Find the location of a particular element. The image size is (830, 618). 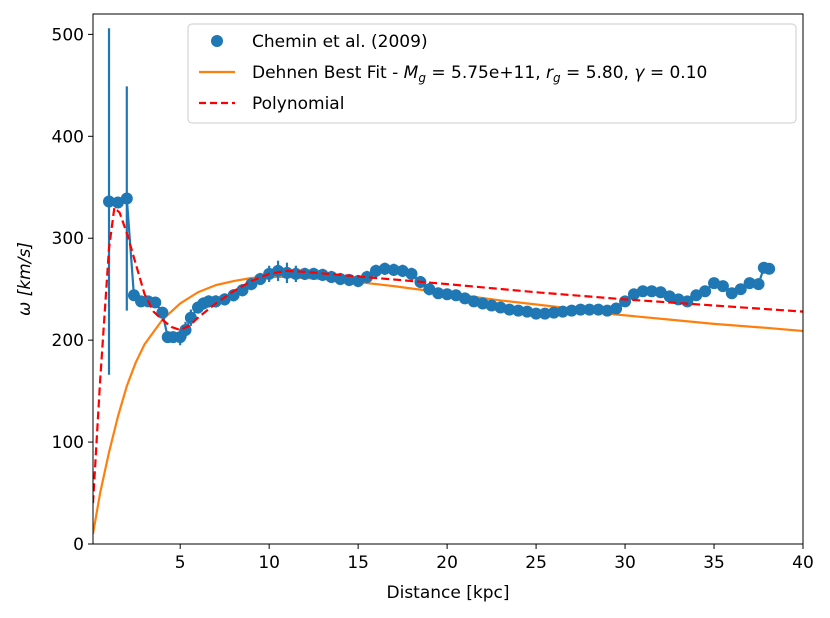

legend-dehnen-prefix: Dehnen Best Fit - is located at coordinates (328, 73).